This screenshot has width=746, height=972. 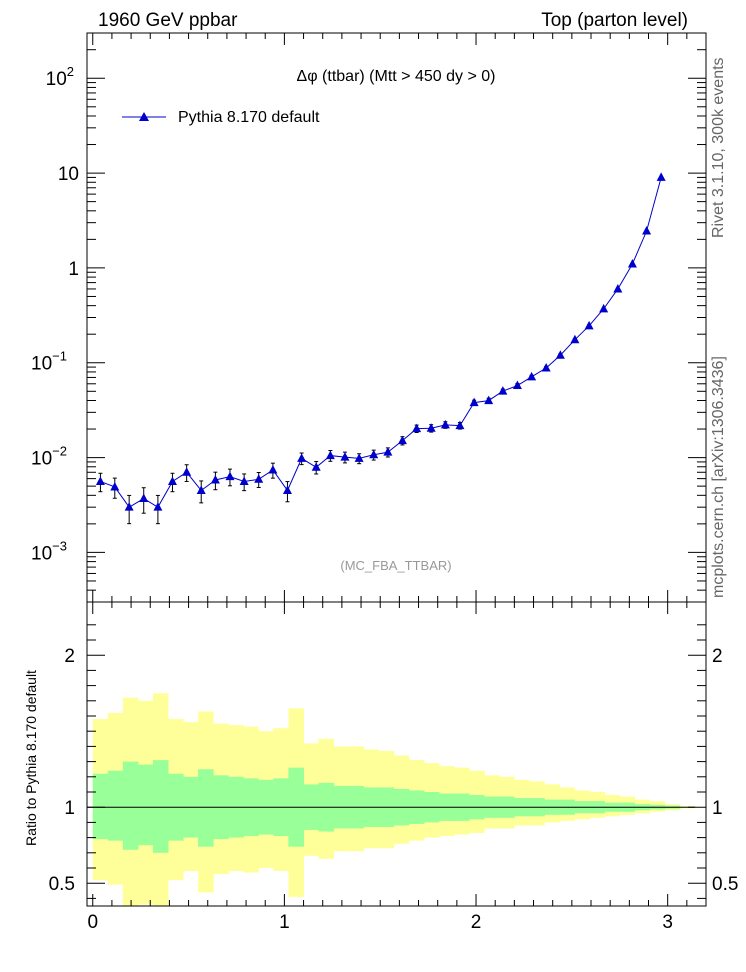 What do you see at coordinates (725, 884) in the screenshot?
I see `ratio-y-tick-label-right: 0.5` at bounding box center [725, 884].